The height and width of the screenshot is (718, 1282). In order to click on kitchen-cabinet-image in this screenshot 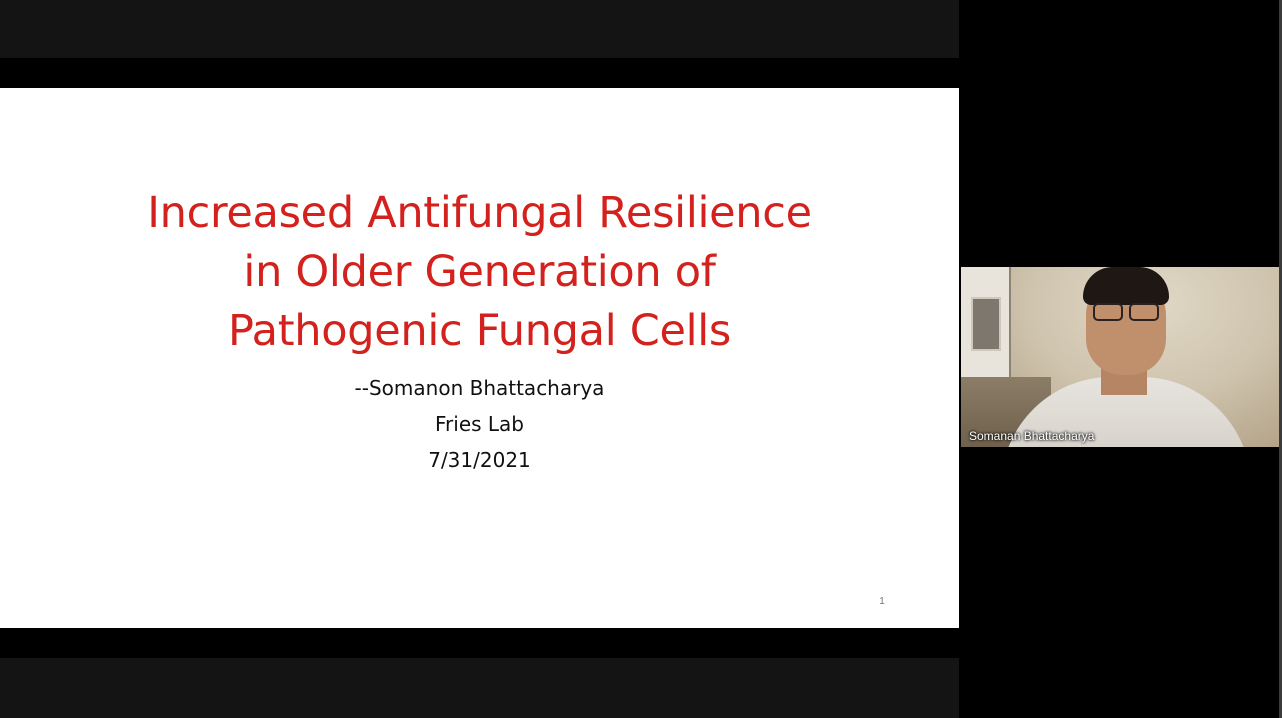, I will do `click(986, 322)`.